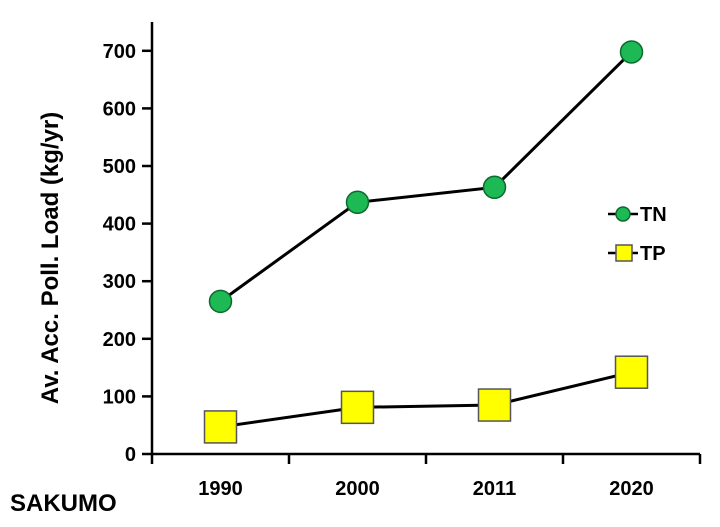 The width and height of the screenshot is (720, 527). Describe the element at coordinates (119, 282) in the screenshot. I see `y-tick-label: 300` at that location.